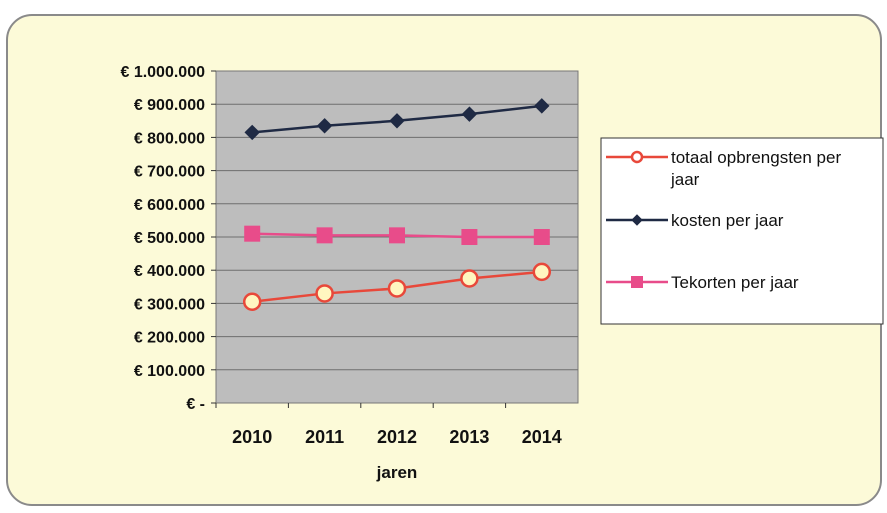 This screenshot has width=887, height=513. What do you see at coordinates (727, 220) in the screenshot?
I see `legend-label-kosten-per-jaar: kosten per jaar` at bounding box center [727, 220].